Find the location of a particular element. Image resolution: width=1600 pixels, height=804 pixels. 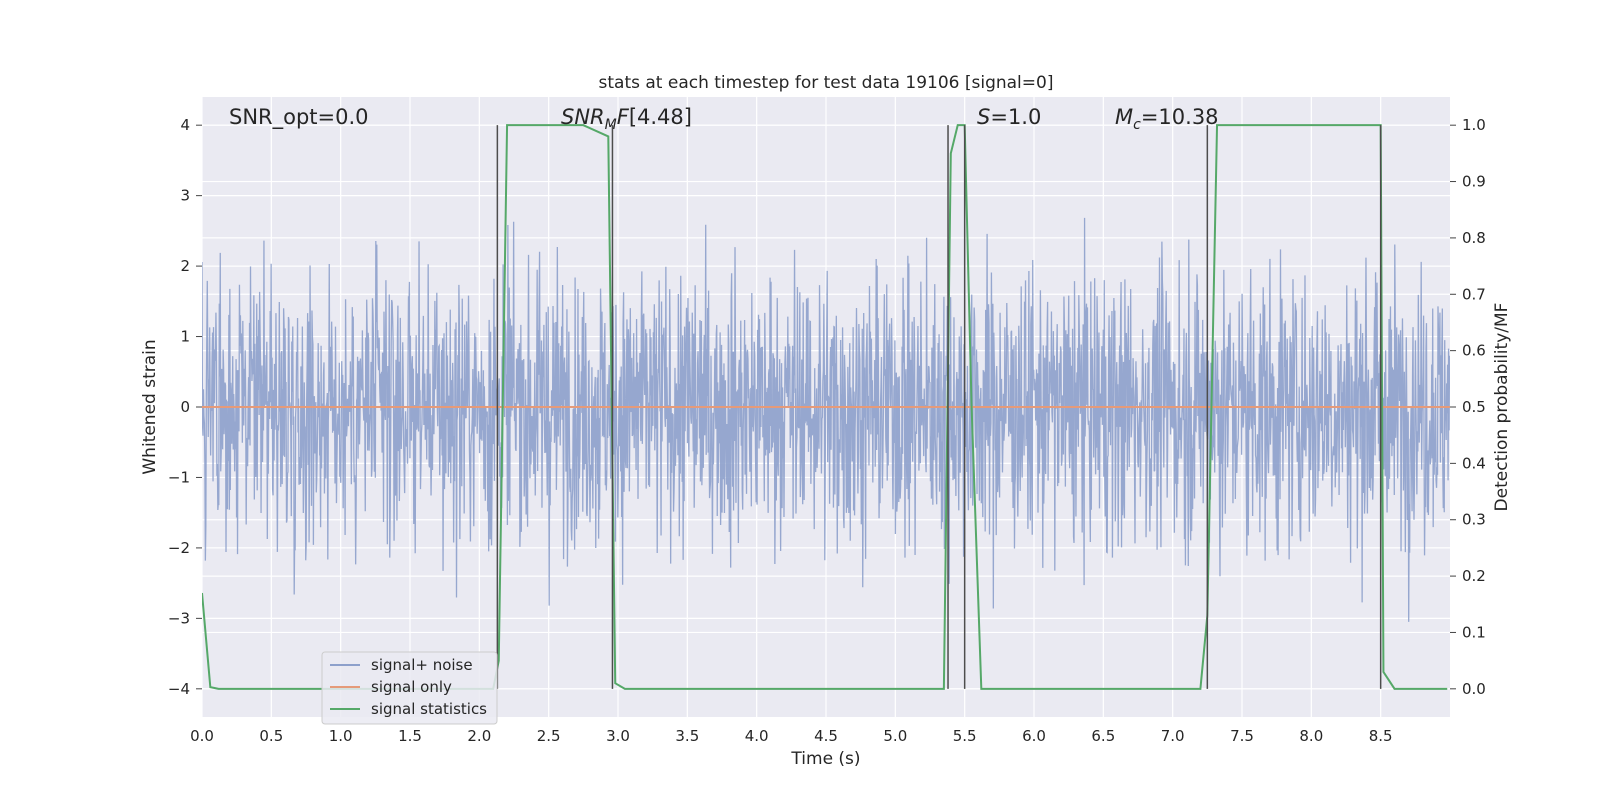

y-tick-label: 3 is located at coordinates (185, 196).